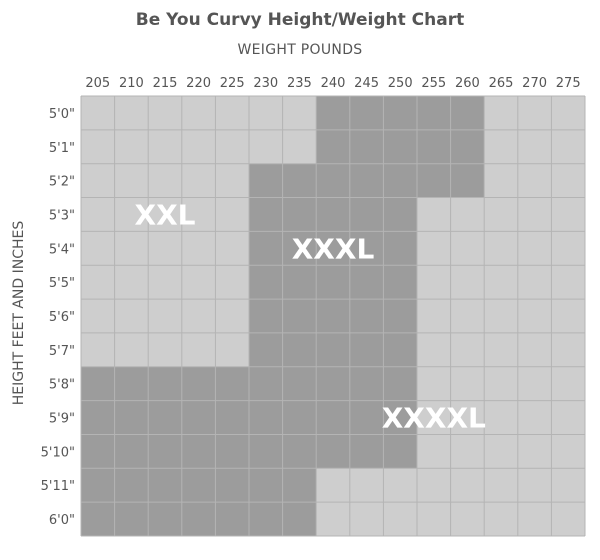 The height and width of the screenshot is (560, 600). What do you see at coordinates (62, 249) in the screenshot?
I see `y-tick-label: 5'4"` at bounding box center [62, 249].